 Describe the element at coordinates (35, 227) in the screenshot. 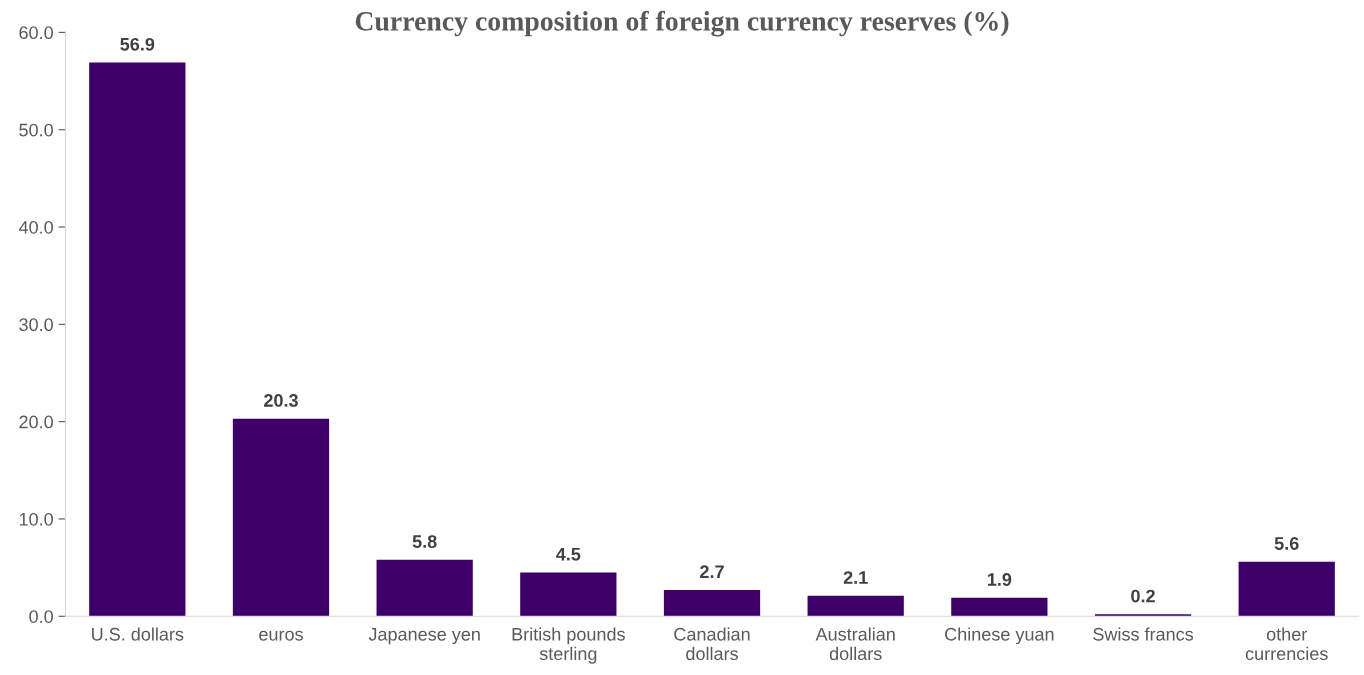

I see `y-tick-label: 40.0` at that location.